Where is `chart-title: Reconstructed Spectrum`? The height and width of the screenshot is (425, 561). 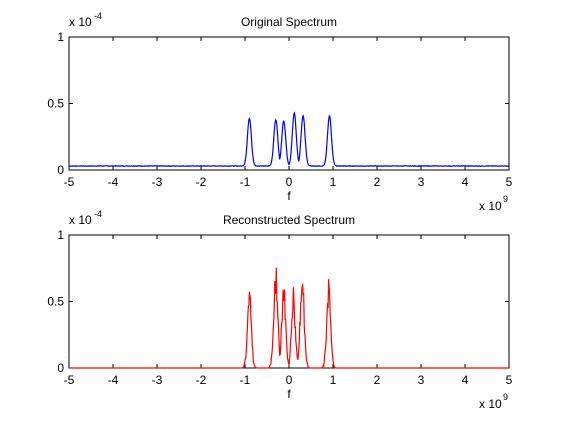
chart-title: Reconstructed Spectrum is located at coordinates (289, 220).